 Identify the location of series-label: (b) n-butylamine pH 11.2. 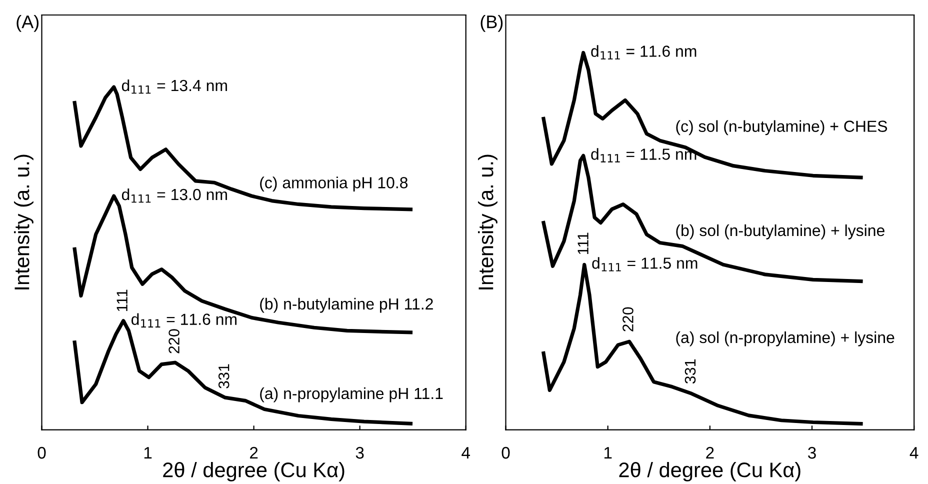
(346, 305).